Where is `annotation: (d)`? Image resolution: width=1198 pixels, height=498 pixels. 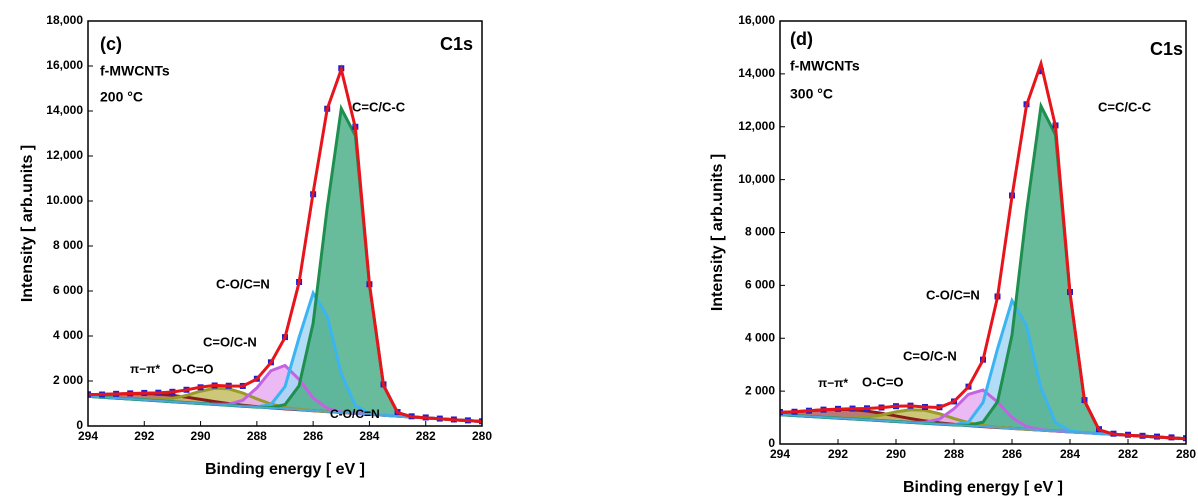
annotation: (d) is located at coordinates (801, 39).